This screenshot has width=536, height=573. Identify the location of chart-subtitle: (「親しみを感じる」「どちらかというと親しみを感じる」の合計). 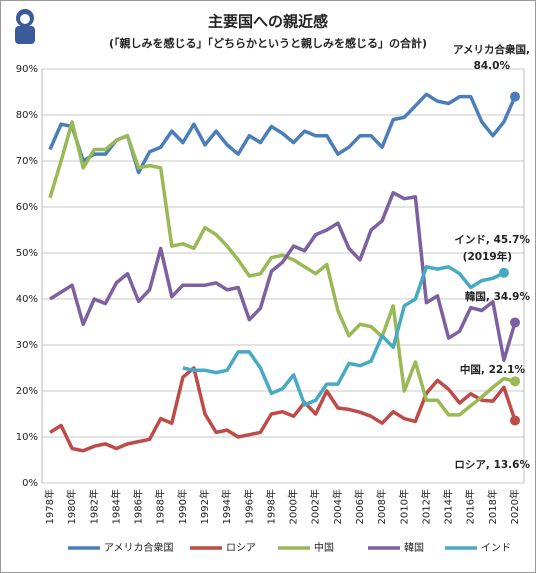
(268, 43).